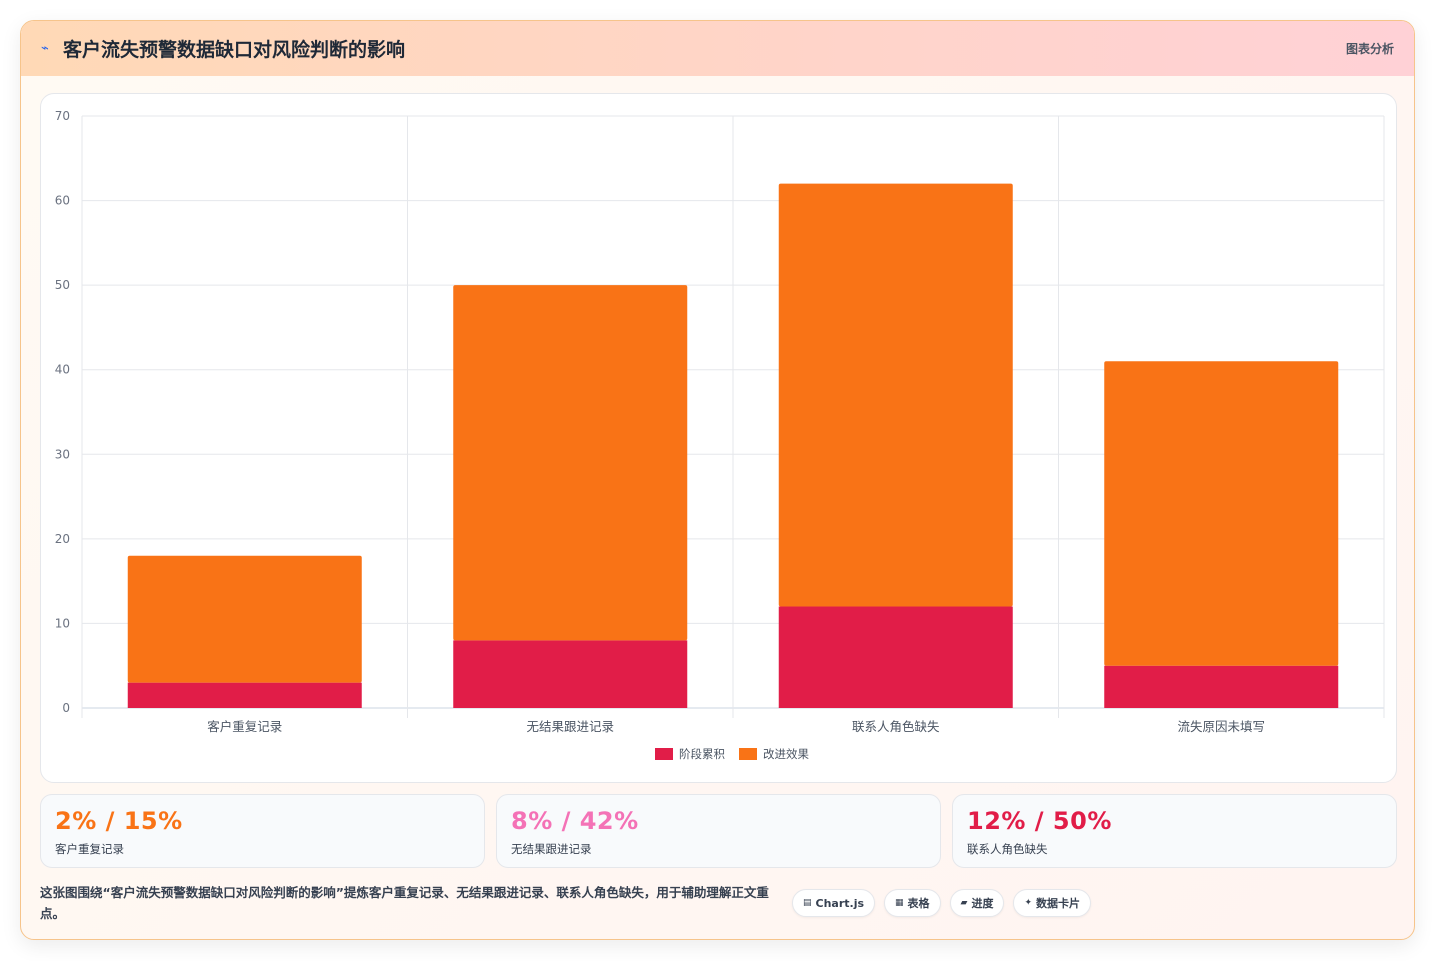 The height and width of the screenshot is (961, 1435). Describe the element at coordinates (575, 821) in the screenshot. I see `stat-value: 8% / 42%` at that location.